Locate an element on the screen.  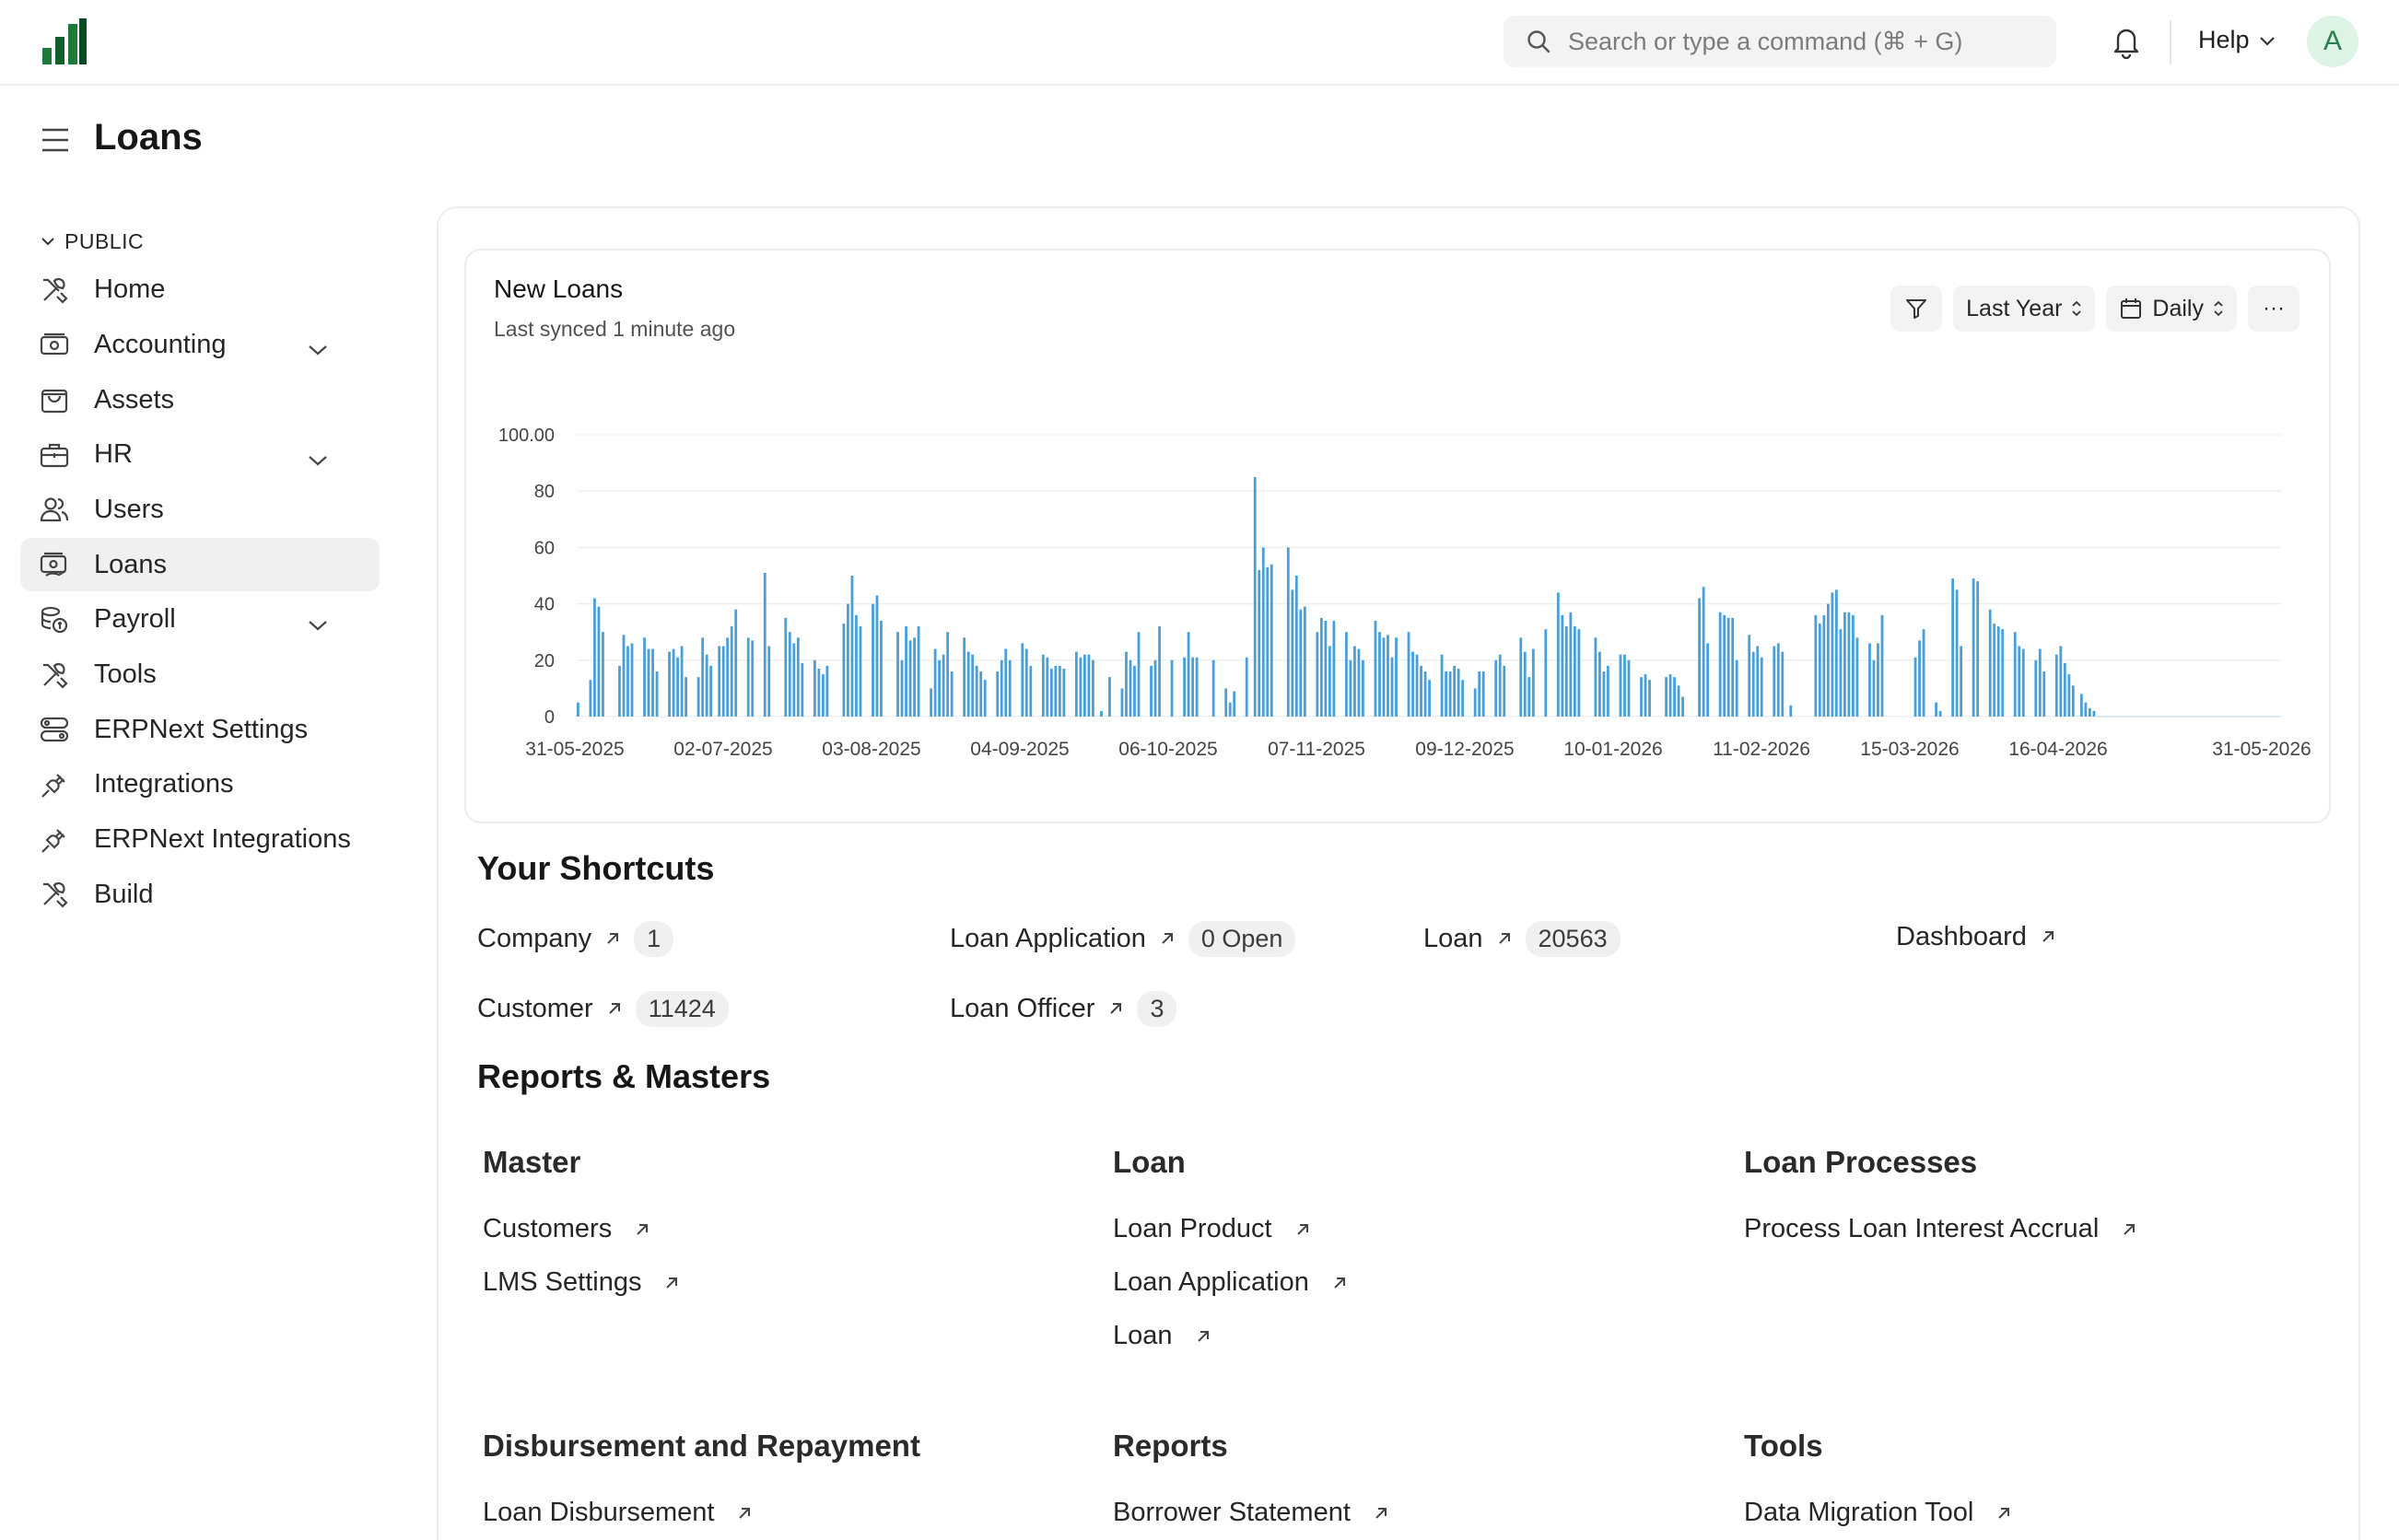
sidebar-item-accounting: Accounting is located at coordinates (200, 344).